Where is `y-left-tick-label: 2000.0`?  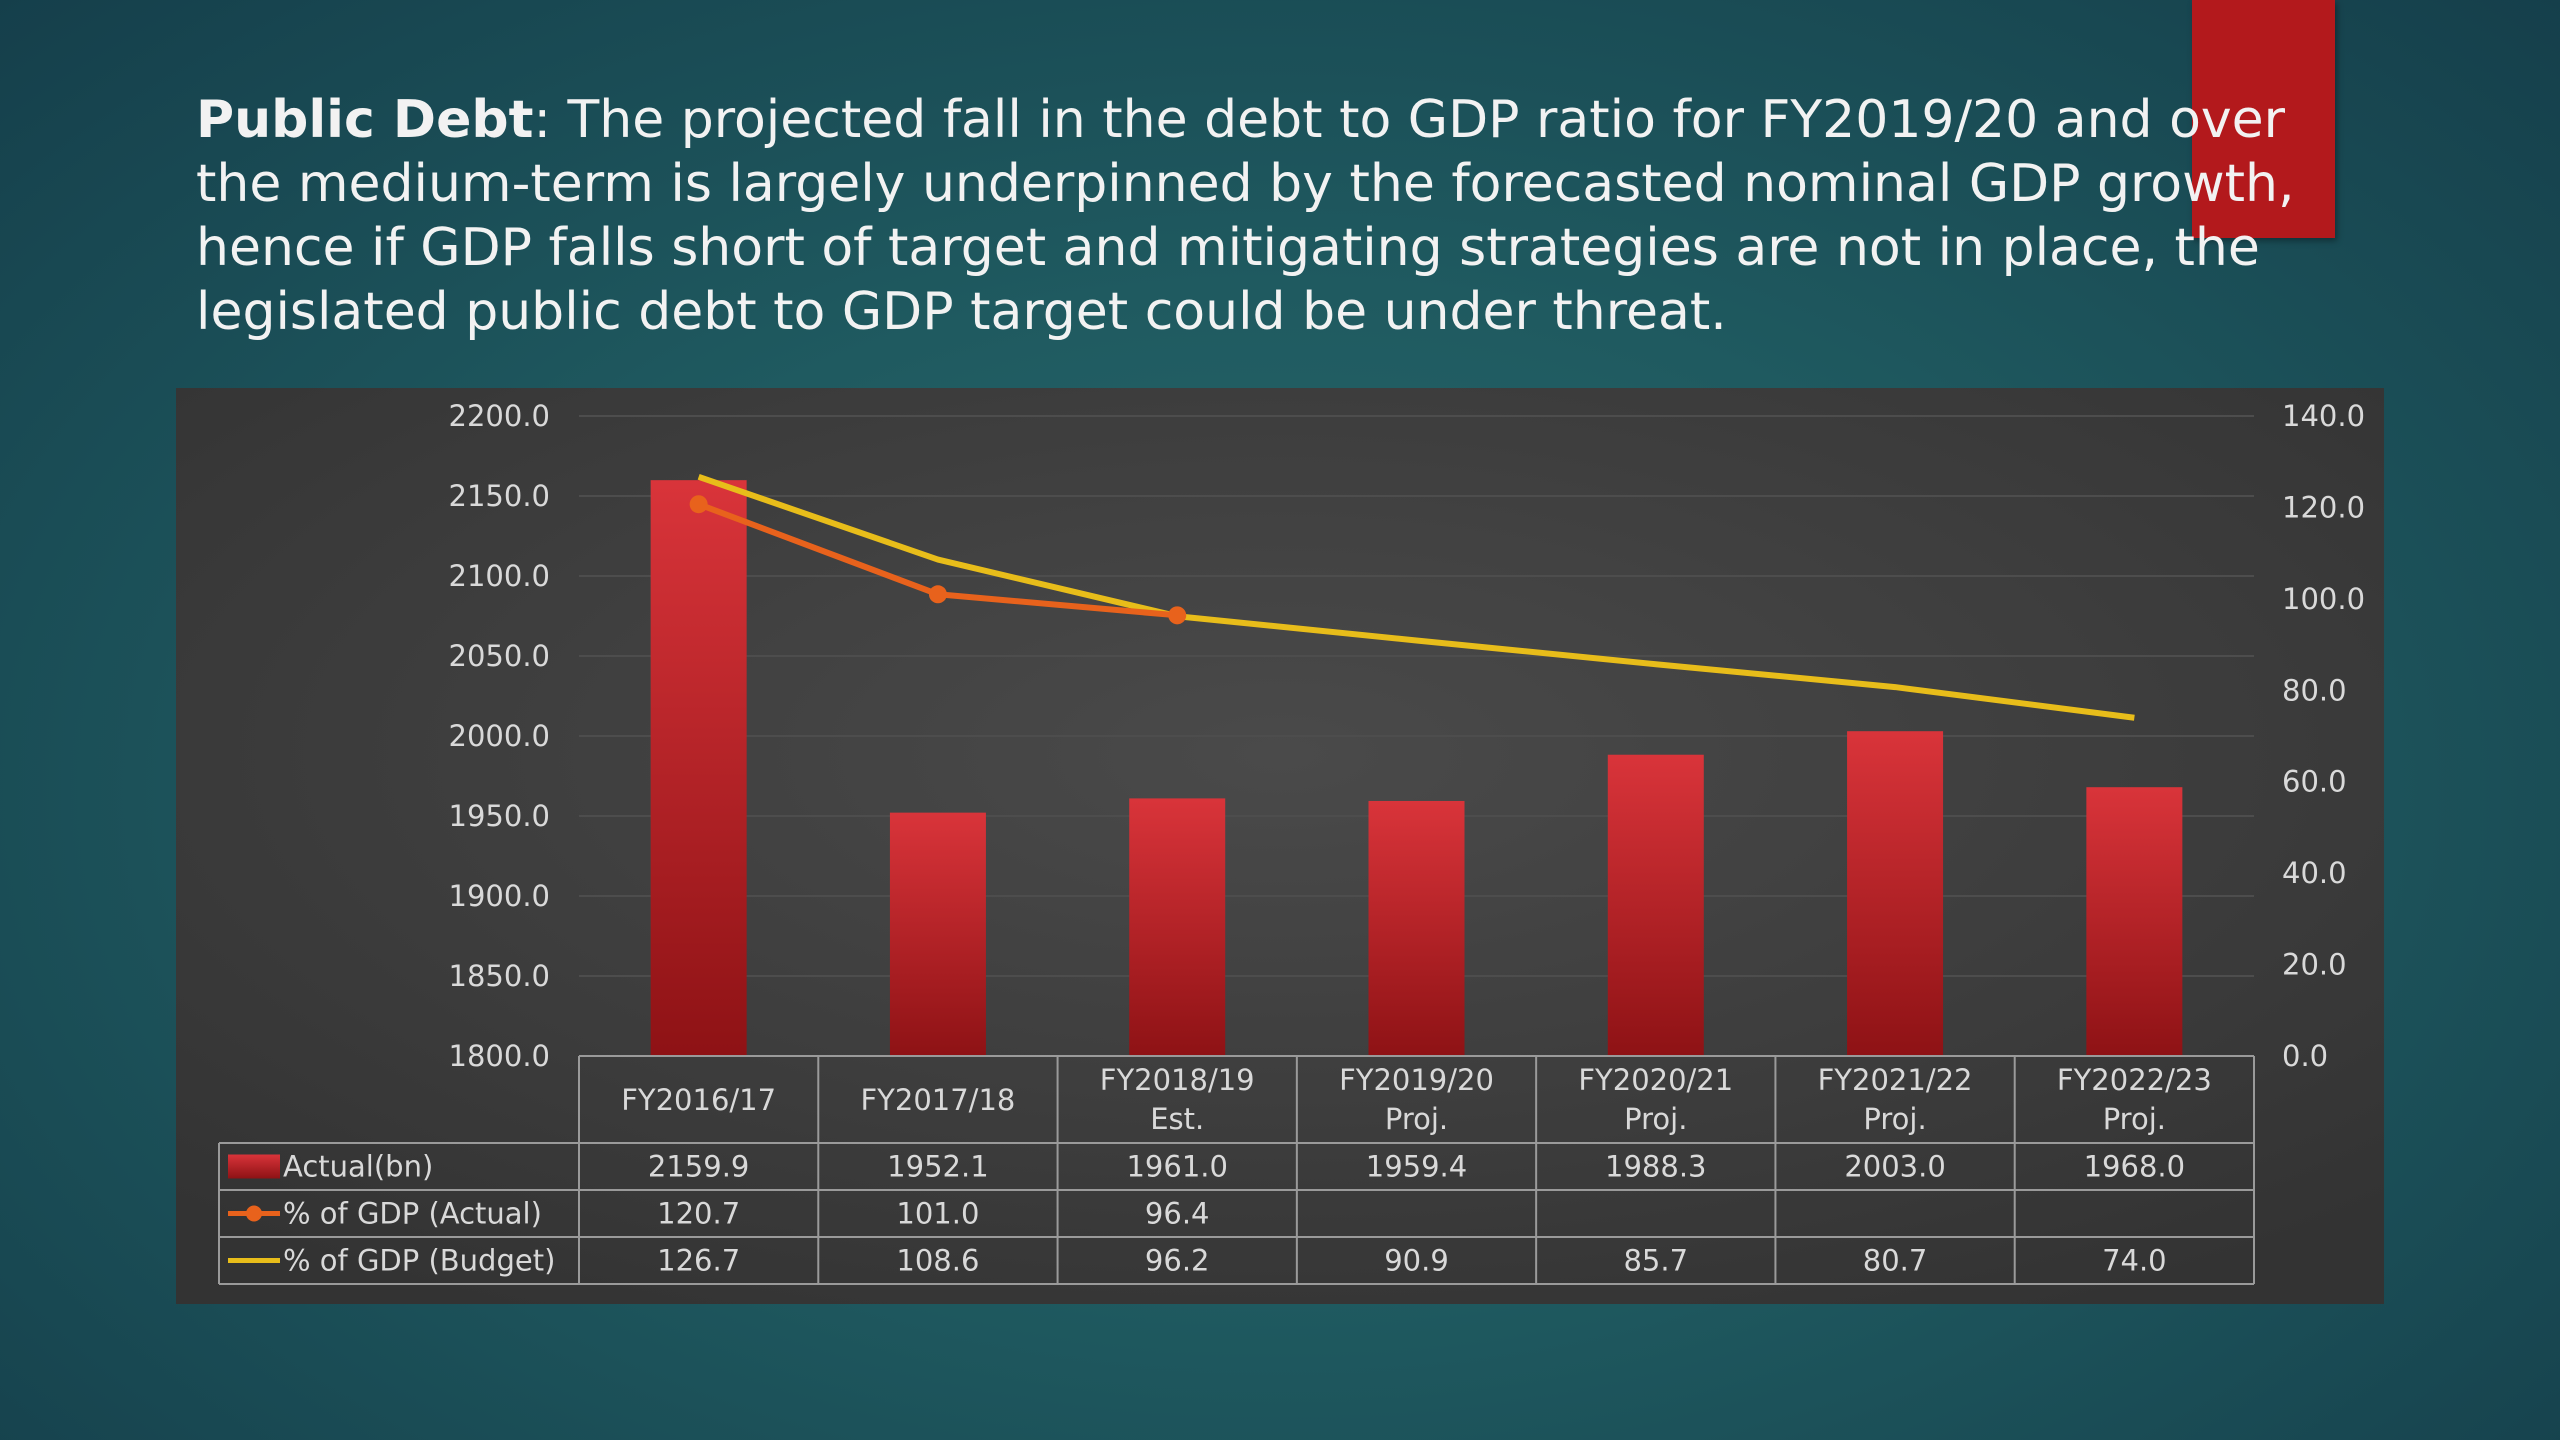
y-left-tick-label: 2000.0 is located at coordinates (499, 736).